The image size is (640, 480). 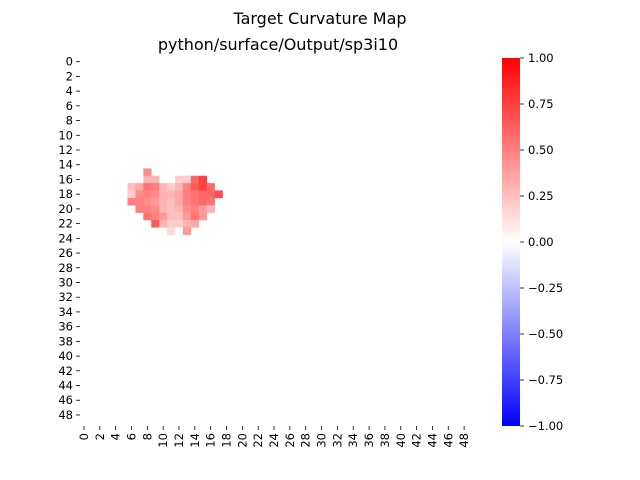 What do you see at coordinates (464, 440) in the screenshot?
I see `x-tick-label: 48` at bounding box center [464, 440].